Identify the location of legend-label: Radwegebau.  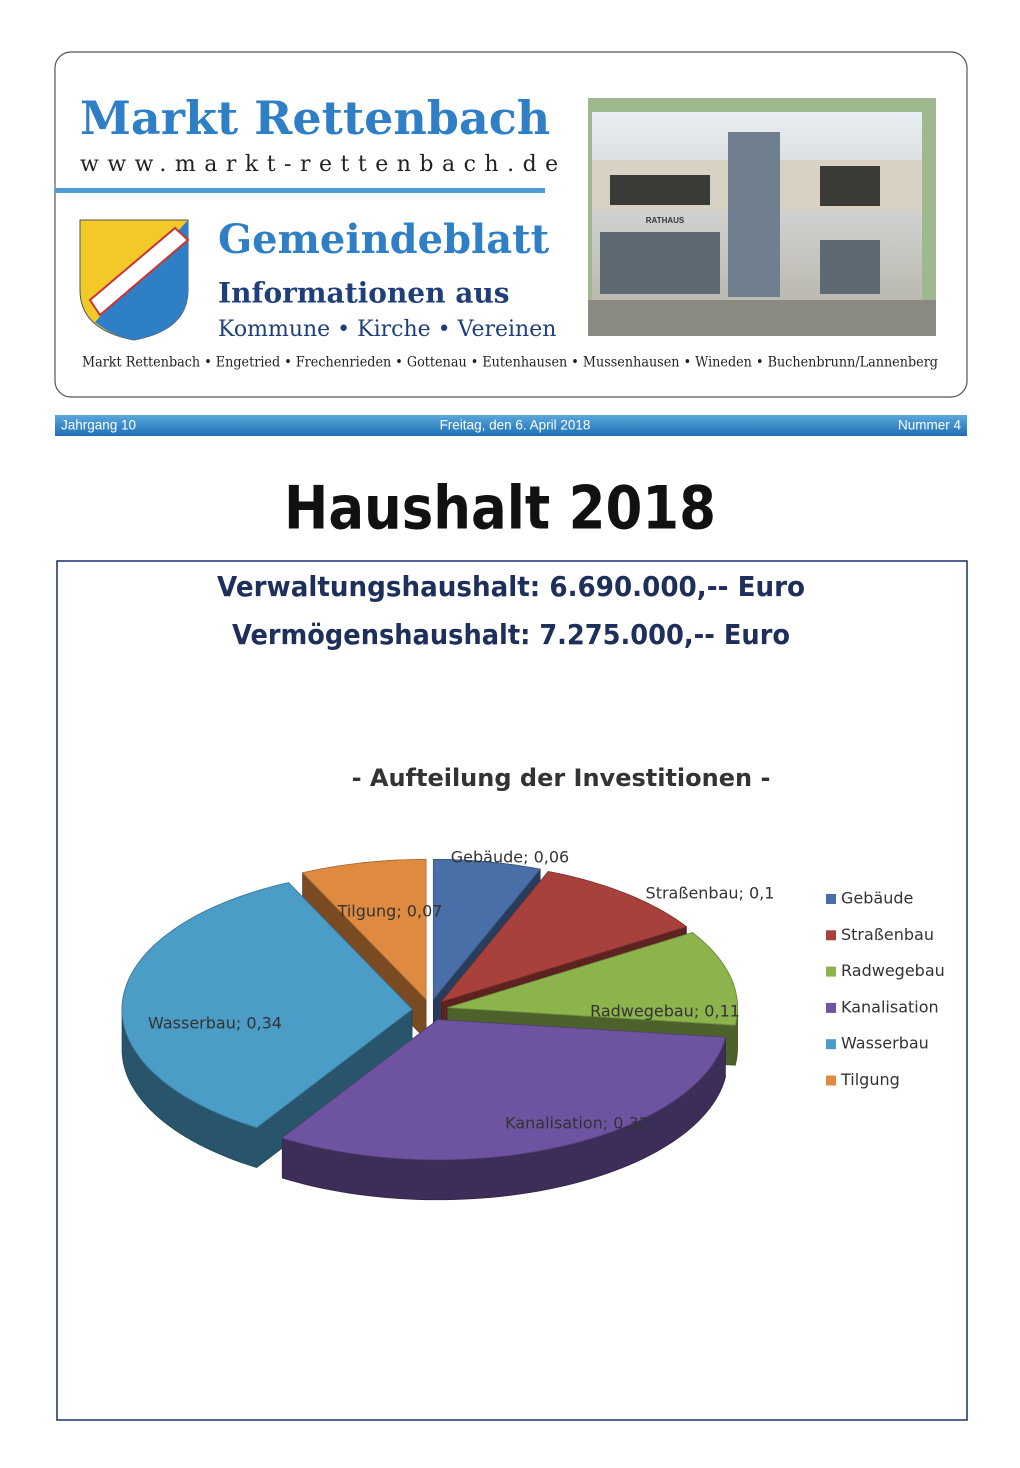
(893, 970).